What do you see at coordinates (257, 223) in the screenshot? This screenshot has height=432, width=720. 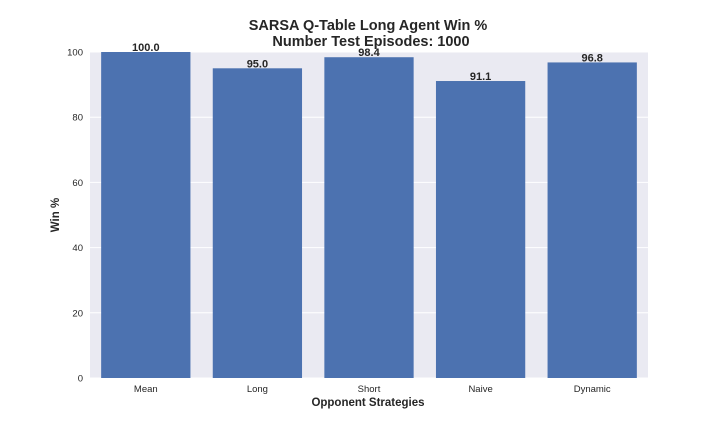 I see `bar-long` at bounding box center [257, 223].